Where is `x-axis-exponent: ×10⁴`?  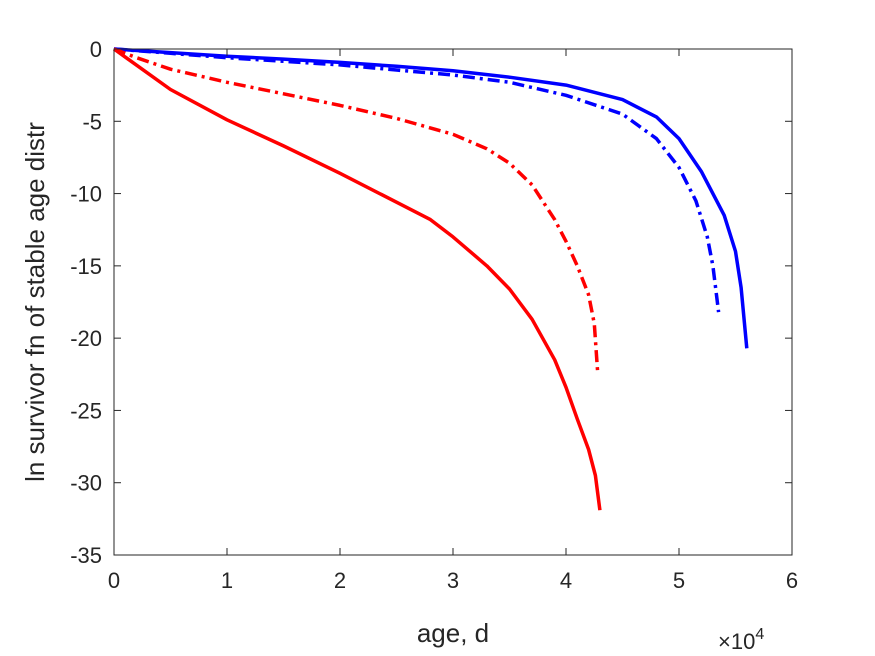
x-axis-exponent: ×10⁴ is located at coordinates (741, 640).